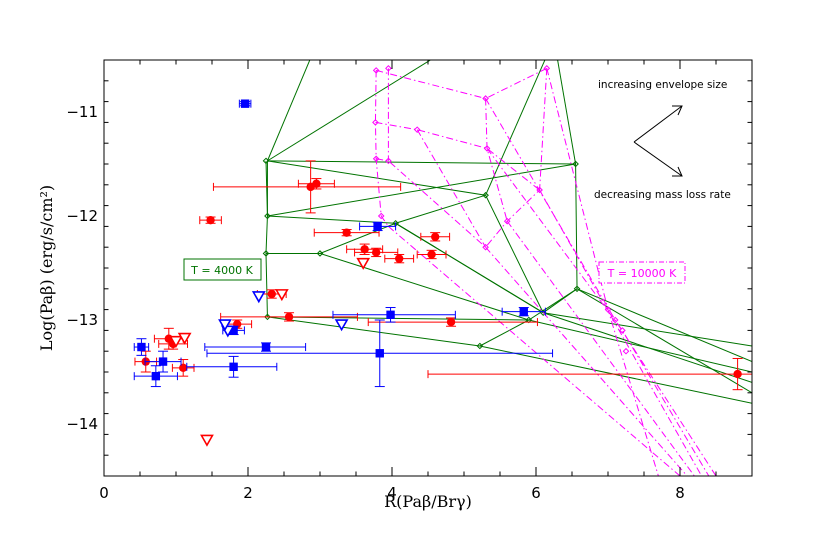 The width and height of the screenshot is (817, 547). I want to click on label-t4000-text: T = 4000 K, so click(221, 270).